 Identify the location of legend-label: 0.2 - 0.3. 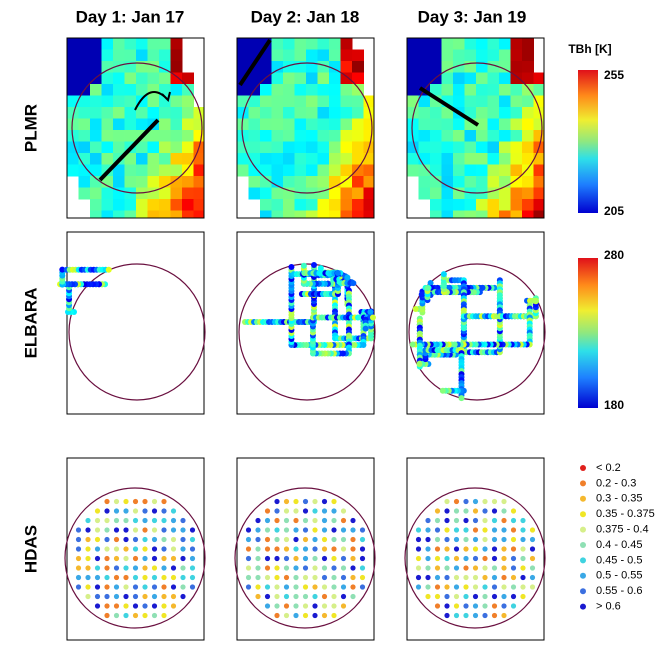
(616, 483).